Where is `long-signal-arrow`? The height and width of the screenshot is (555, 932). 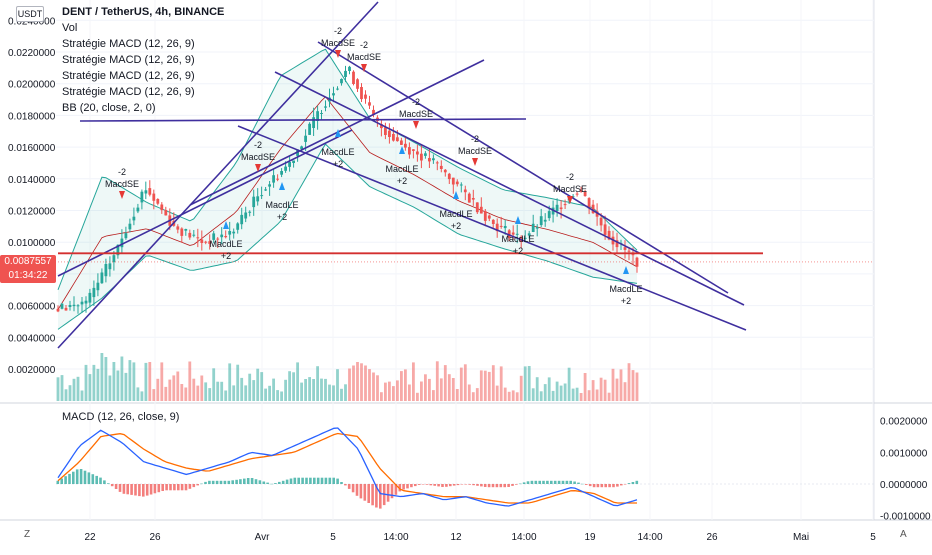 long-signal-arrow is located at coordinates (518, 220).